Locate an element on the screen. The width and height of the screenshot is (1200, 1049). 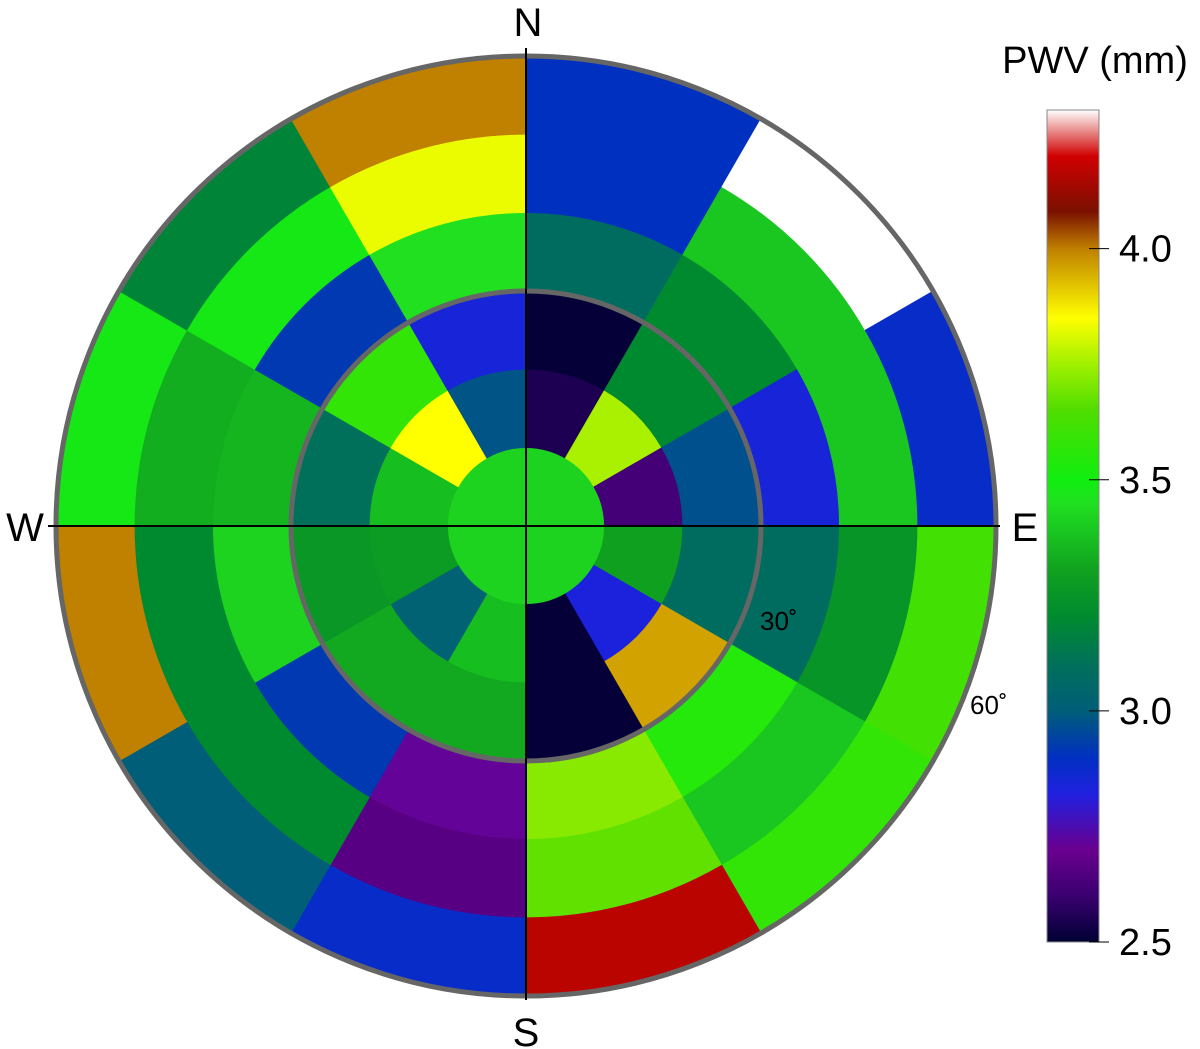
colorbar-tick-label: 4.0 is located at coordinates (1145, 250).